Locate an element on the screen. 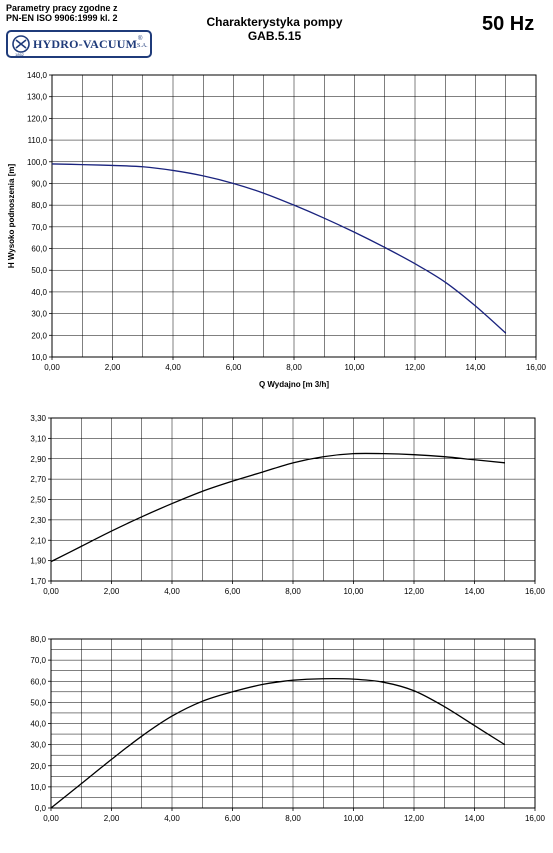  y-tick-label: 2,50 is located at coordinates (38, 500).